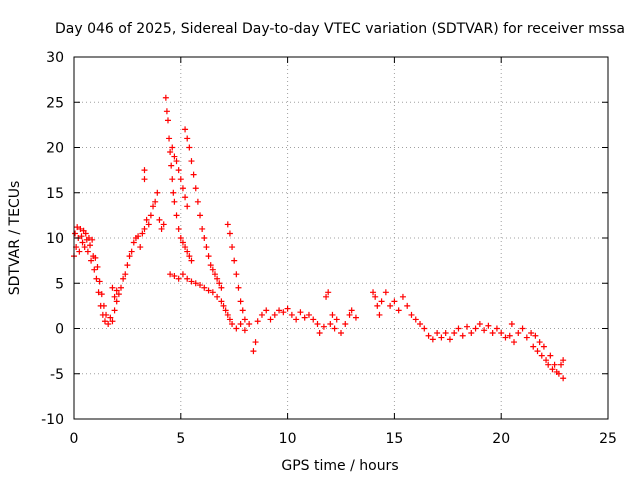 This screenshot has height=480, width=640. Describe the element at coordinates (15, 238) in the screenshot. I see `y-axis-label: SDTVAR / TECUs` at that location.